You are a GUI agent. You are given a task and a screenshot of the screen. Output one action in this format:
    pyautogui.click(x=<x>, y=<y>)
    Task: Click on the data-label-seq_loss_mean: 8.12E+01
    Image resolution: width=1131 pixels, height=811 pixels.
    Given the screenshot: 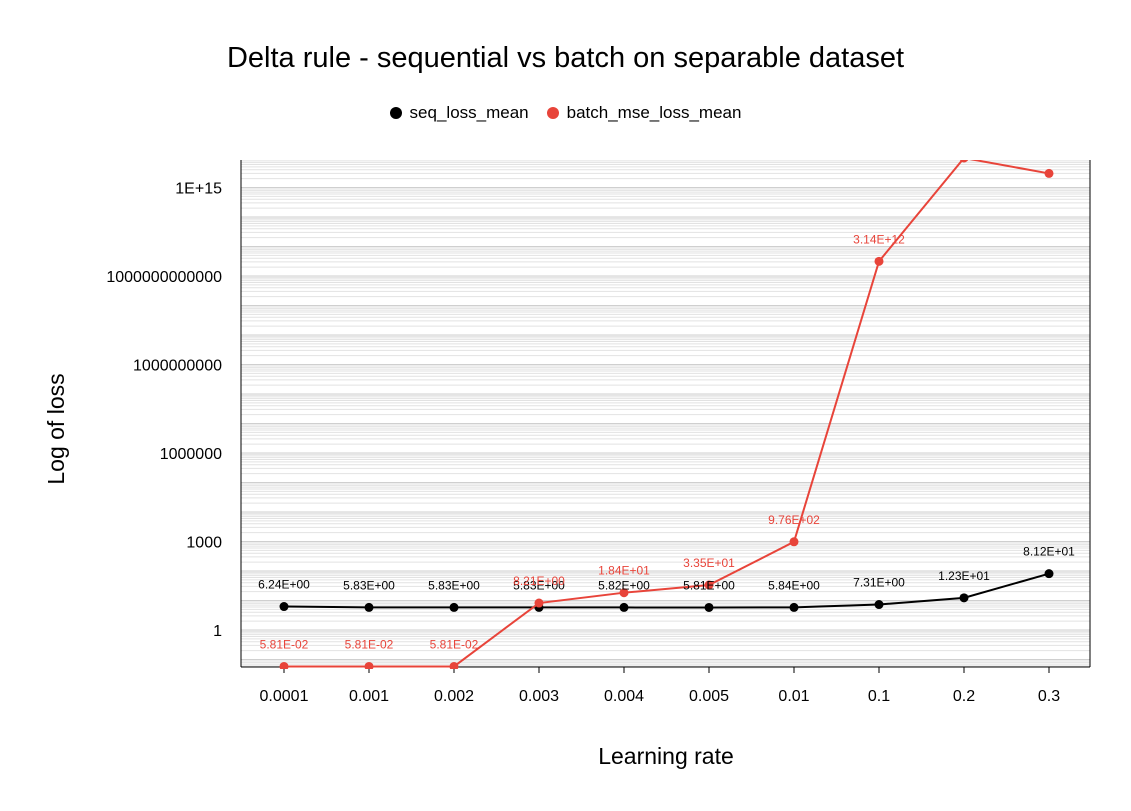 What is the action you would take?
    pyautogui.click(x=1049, y=552)
    